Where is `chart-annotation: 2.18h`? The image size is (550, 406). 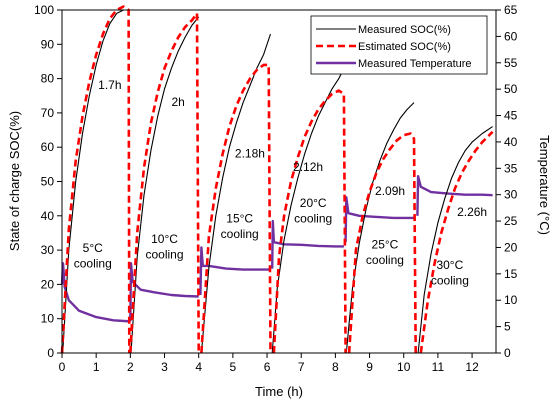 chart-annotation: 2.18h is located at coordinates (250, 153).